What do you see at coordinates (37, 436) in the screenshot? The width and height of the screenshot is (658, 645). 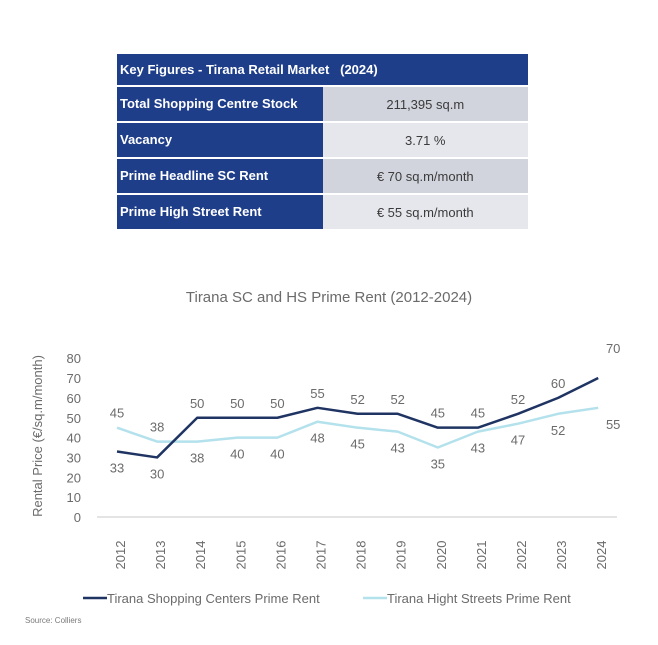 I see `y-axis-label: Rental Price (€/sq.m/month)` at bounding box center [37, 436].